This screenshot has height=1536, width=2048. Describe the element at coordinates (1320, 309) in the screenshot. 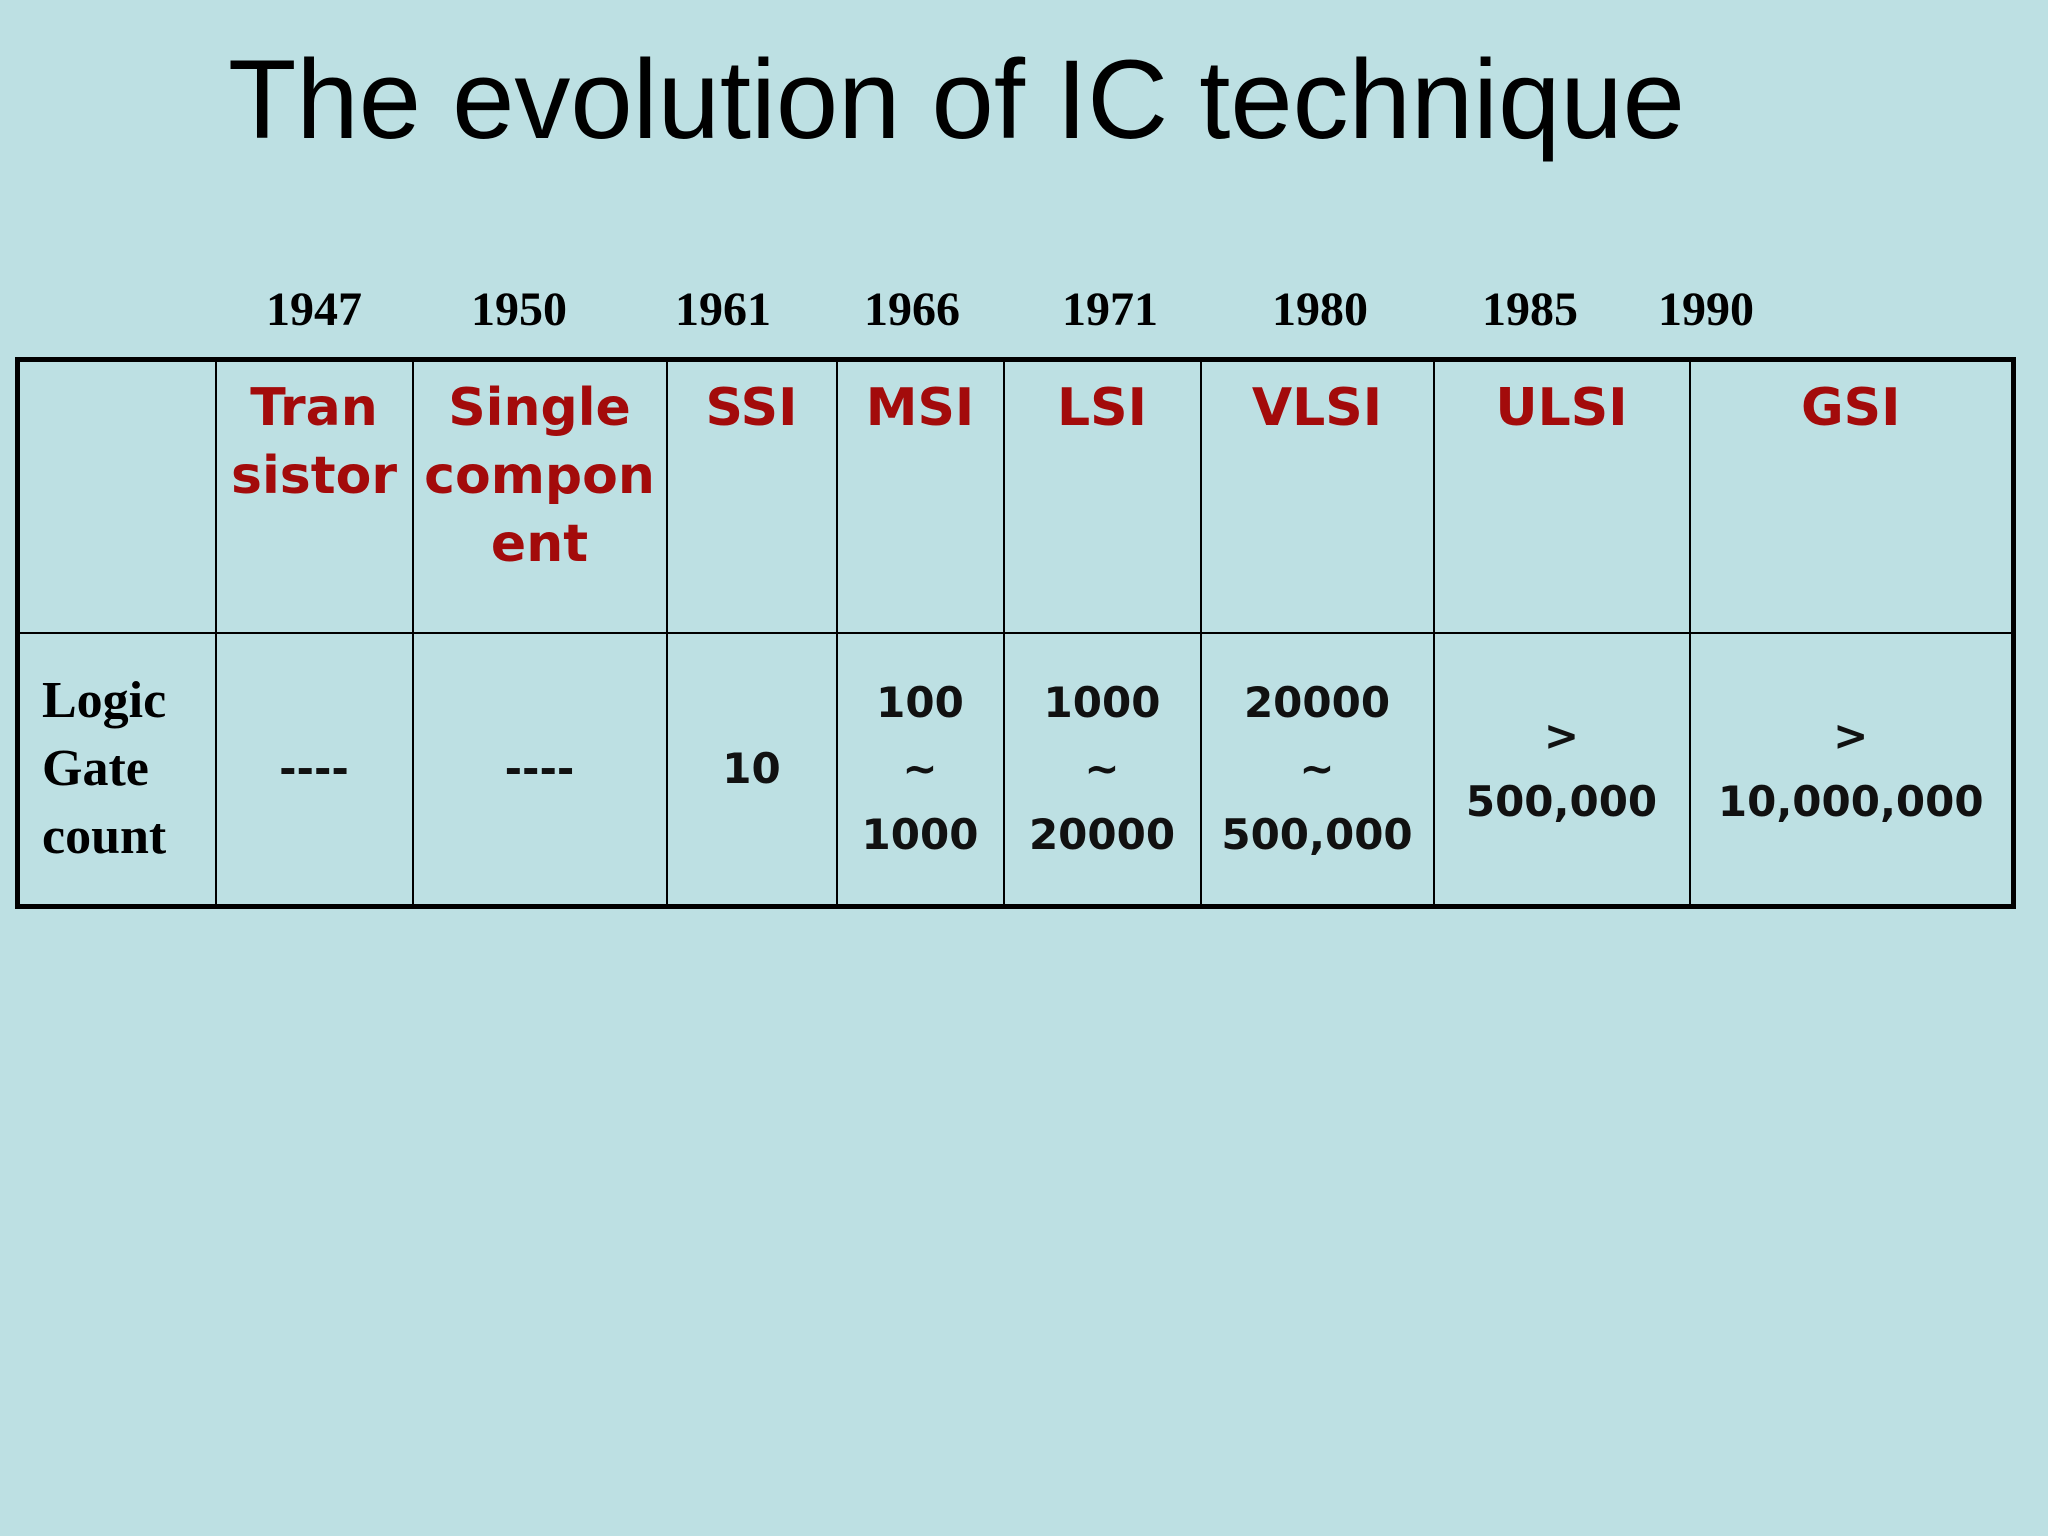

I see `year-label-1980: 1980` at that location.